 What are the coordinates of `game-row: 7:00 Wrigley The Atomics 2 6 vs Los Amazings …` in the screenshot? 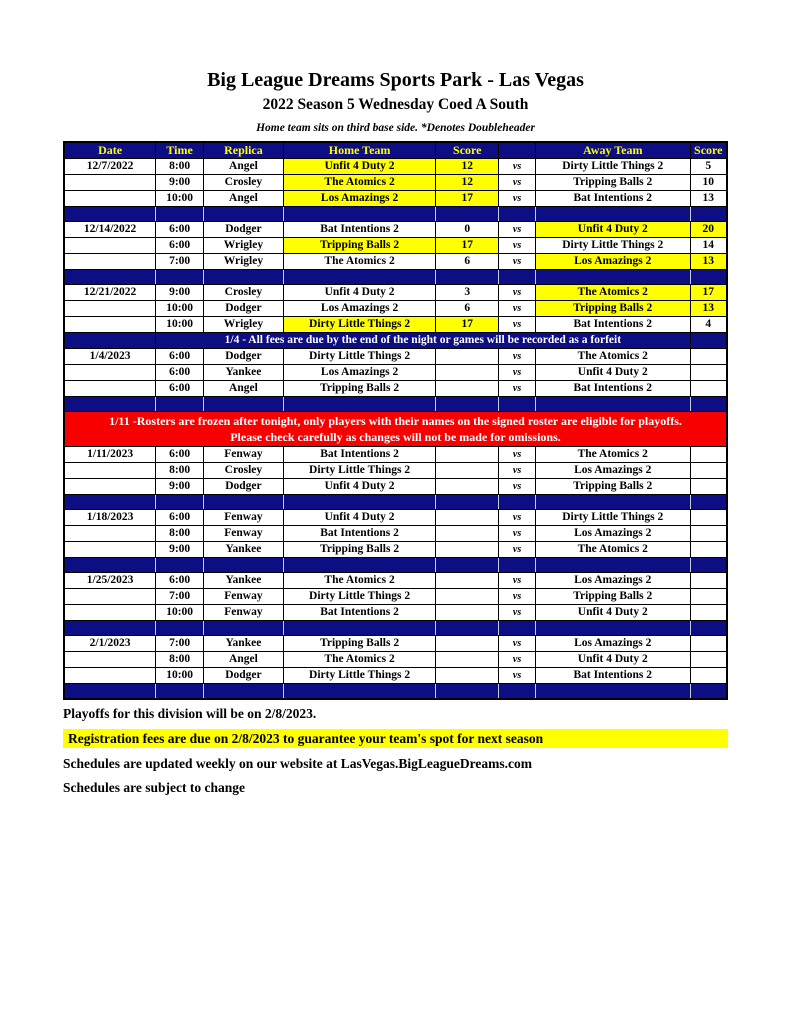 It's located at (395, 261).